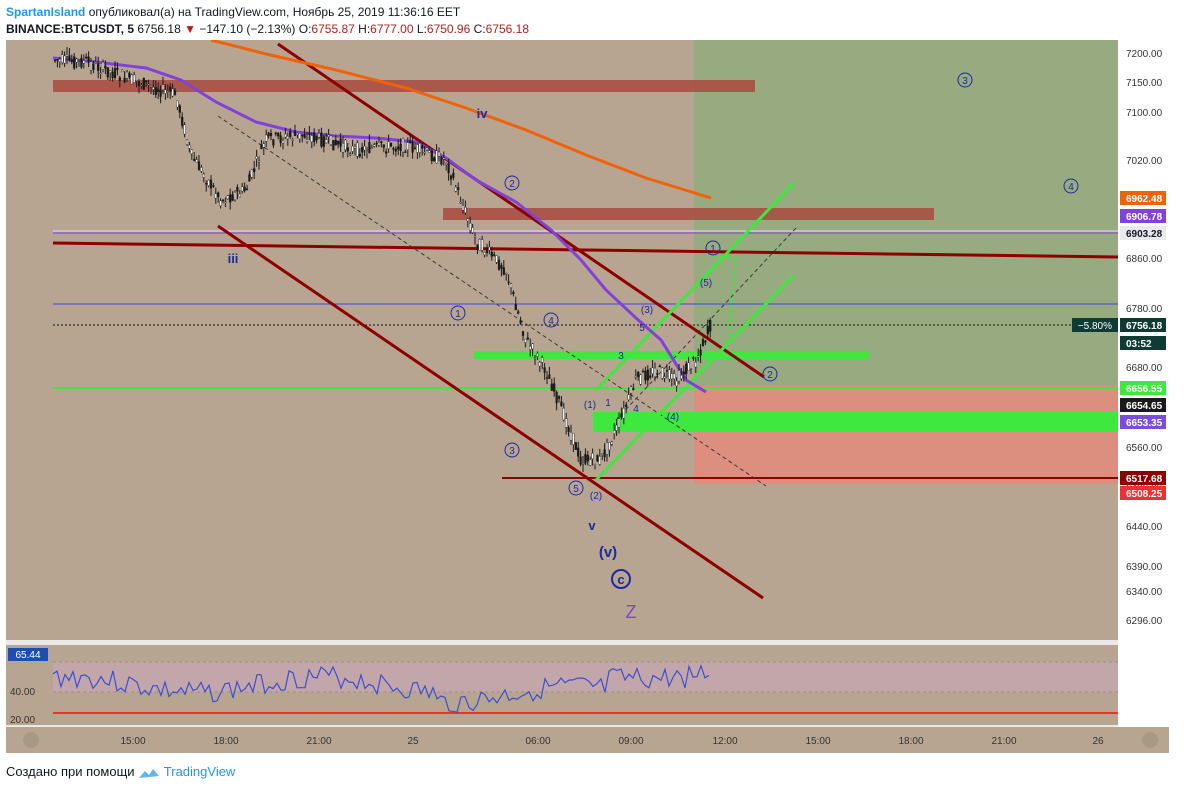  I want to click on scroll-right-button, so click(1150, 740).